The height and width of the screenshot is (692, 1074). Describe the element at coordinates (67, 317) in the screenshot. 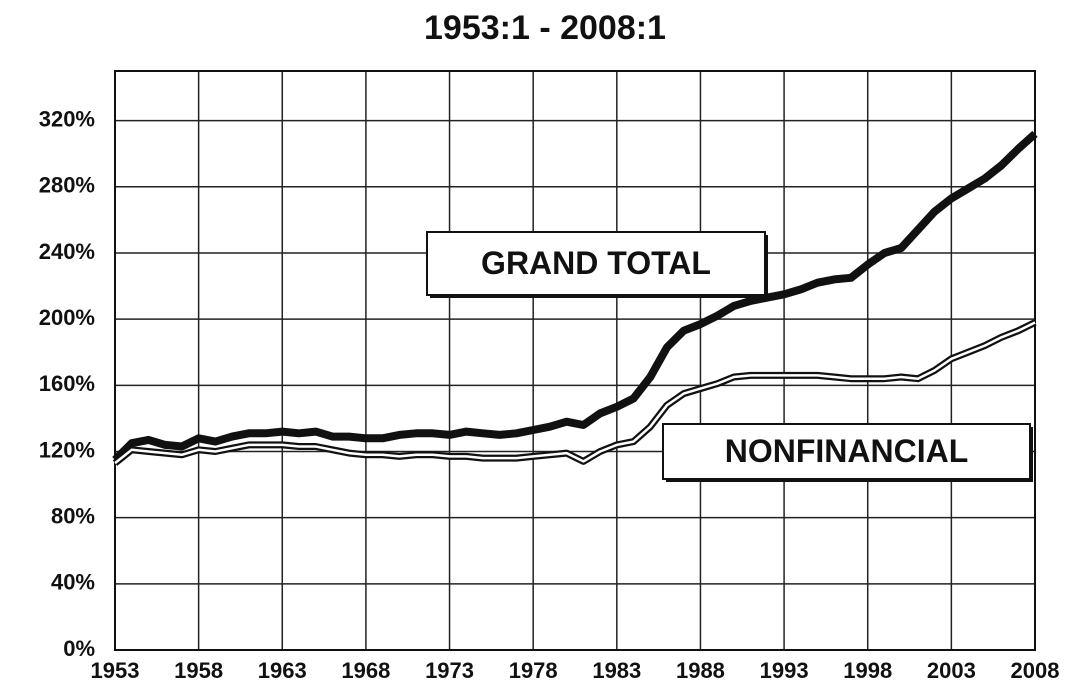

I see `y-tick-label: 200%` at that location.